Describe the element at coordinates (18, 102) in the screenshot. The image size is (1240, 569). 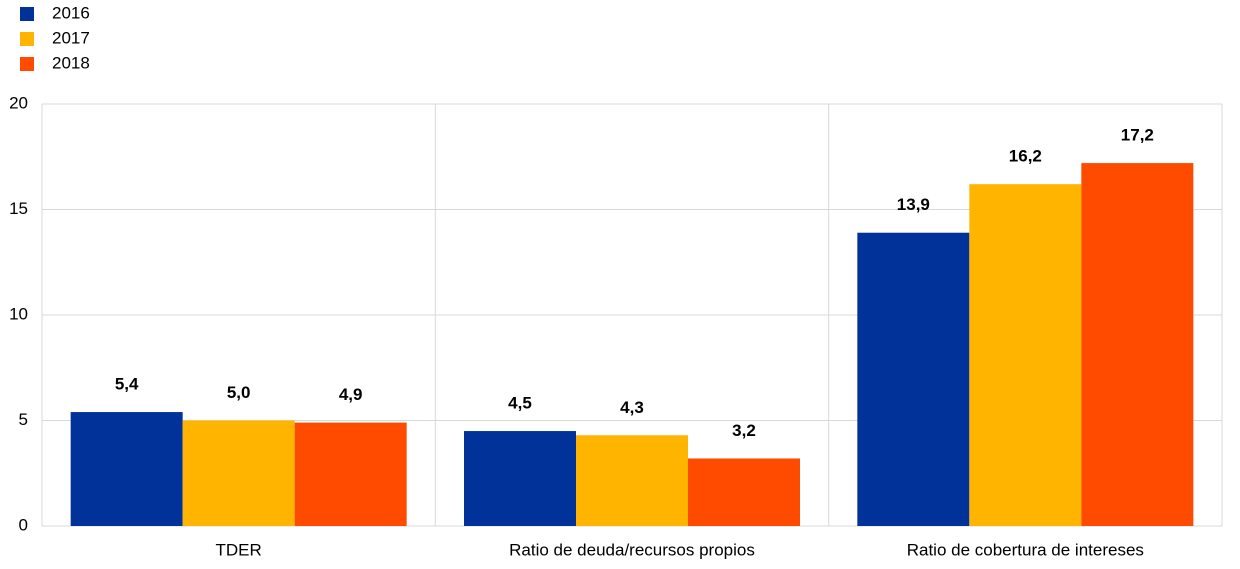
I see `y-tick-label: 20` at that location.